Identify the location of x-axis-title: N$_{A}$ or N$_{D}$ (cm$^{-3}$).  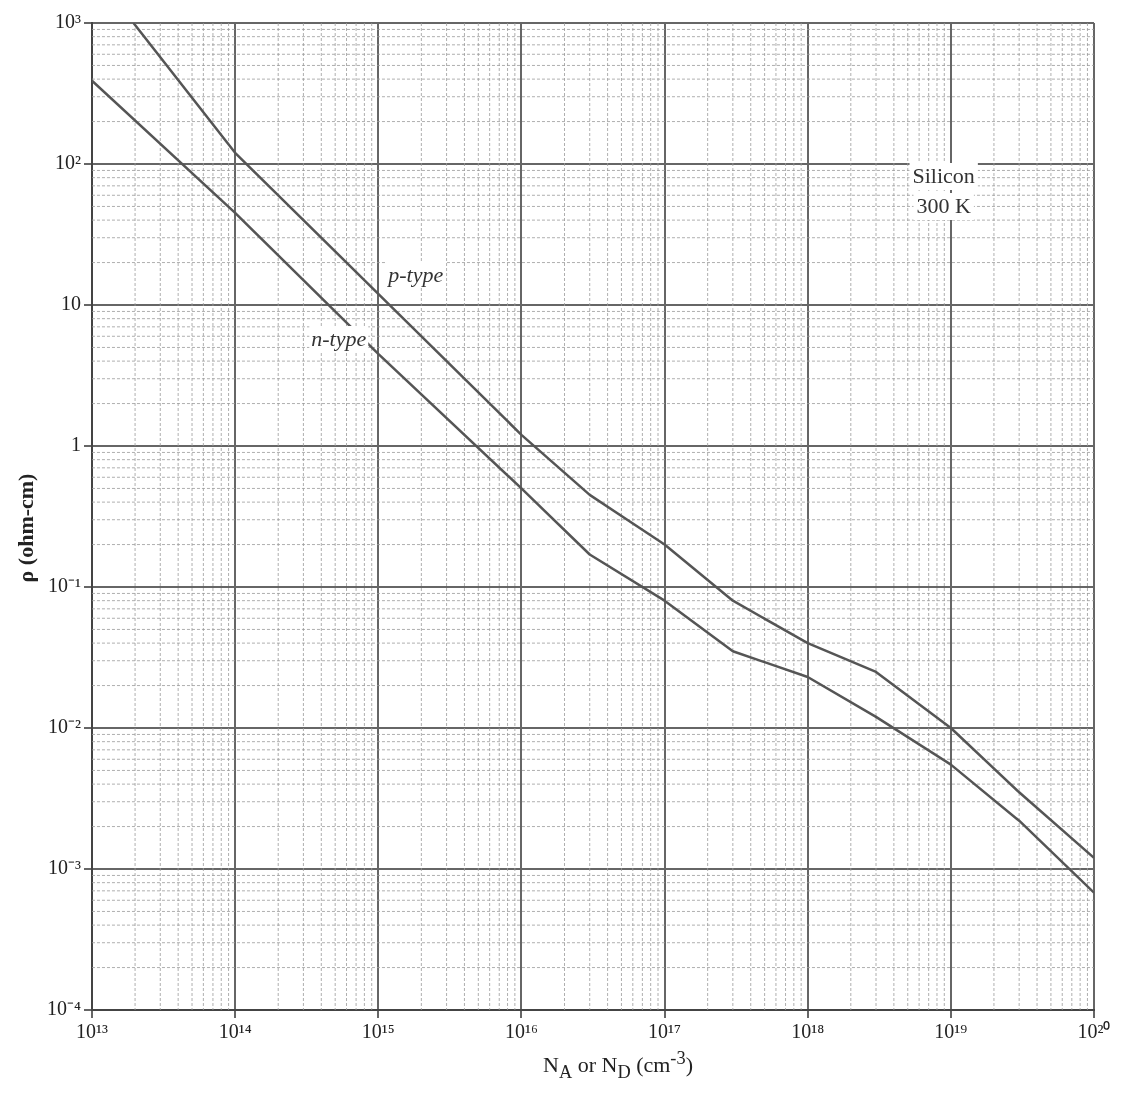
(618, 1065).